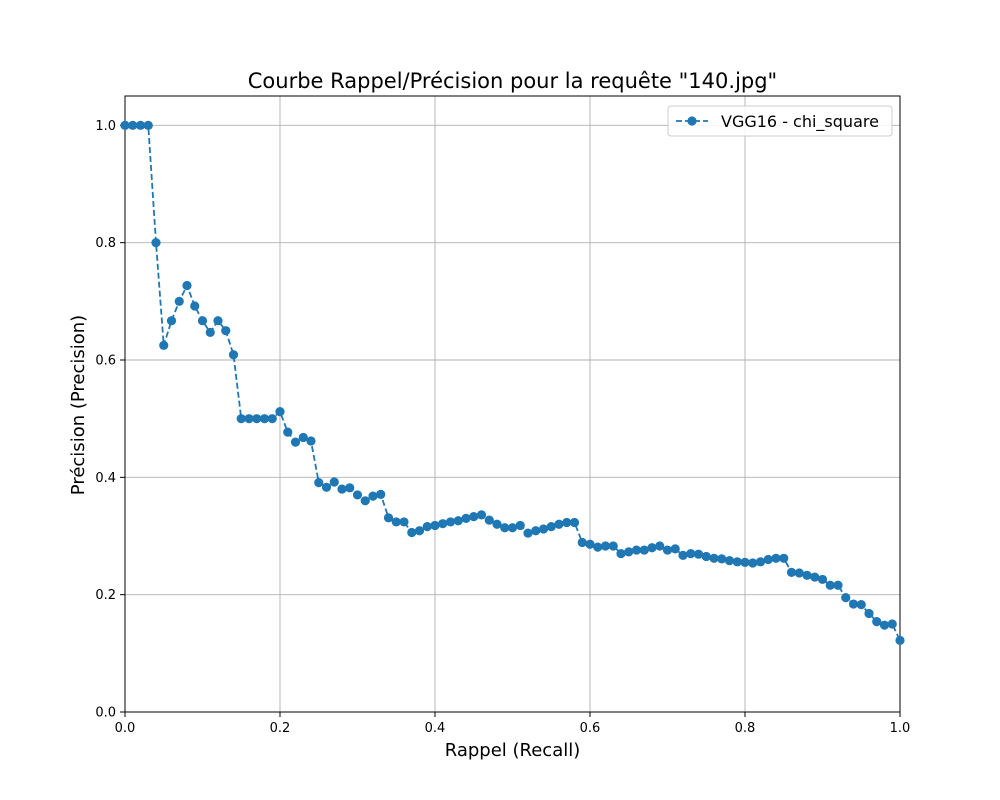 This screenshot has height=800, width=1000. What do you see at coordinates (900, 728) in the screenshot?
I see `x-tick-label: 1.0` at bounding box center [900, 728].